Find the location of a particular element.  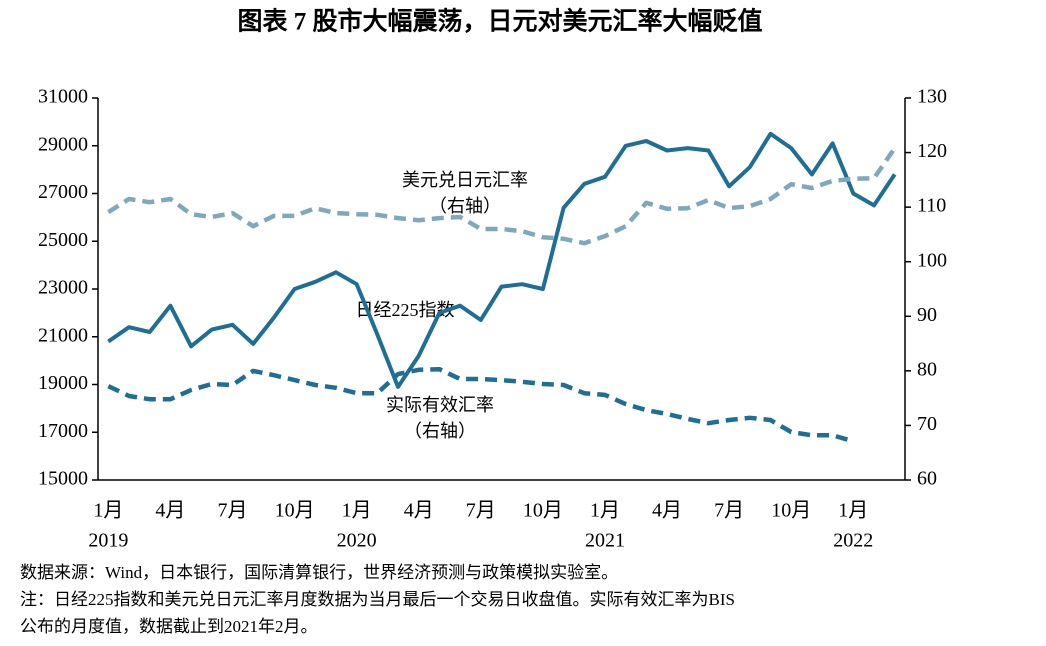

footnote: 公布的月度值，数据截止到2021年2月。 is located at coordinates (169, 626).